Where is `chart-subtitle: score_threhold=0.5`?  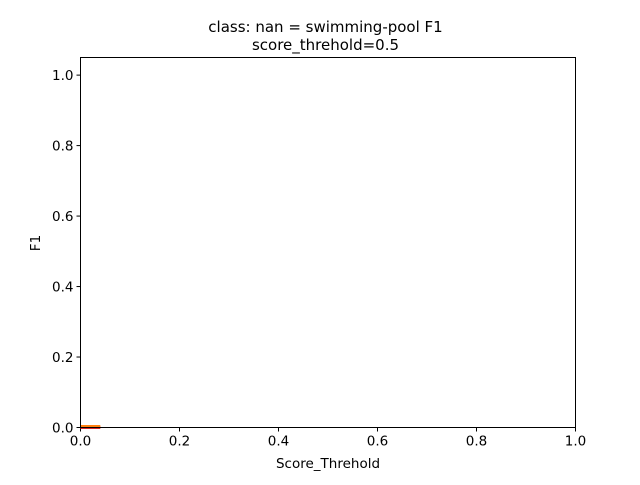 chart-subtitle: score_threhold=0.5 is located at coordinates (325, 45).